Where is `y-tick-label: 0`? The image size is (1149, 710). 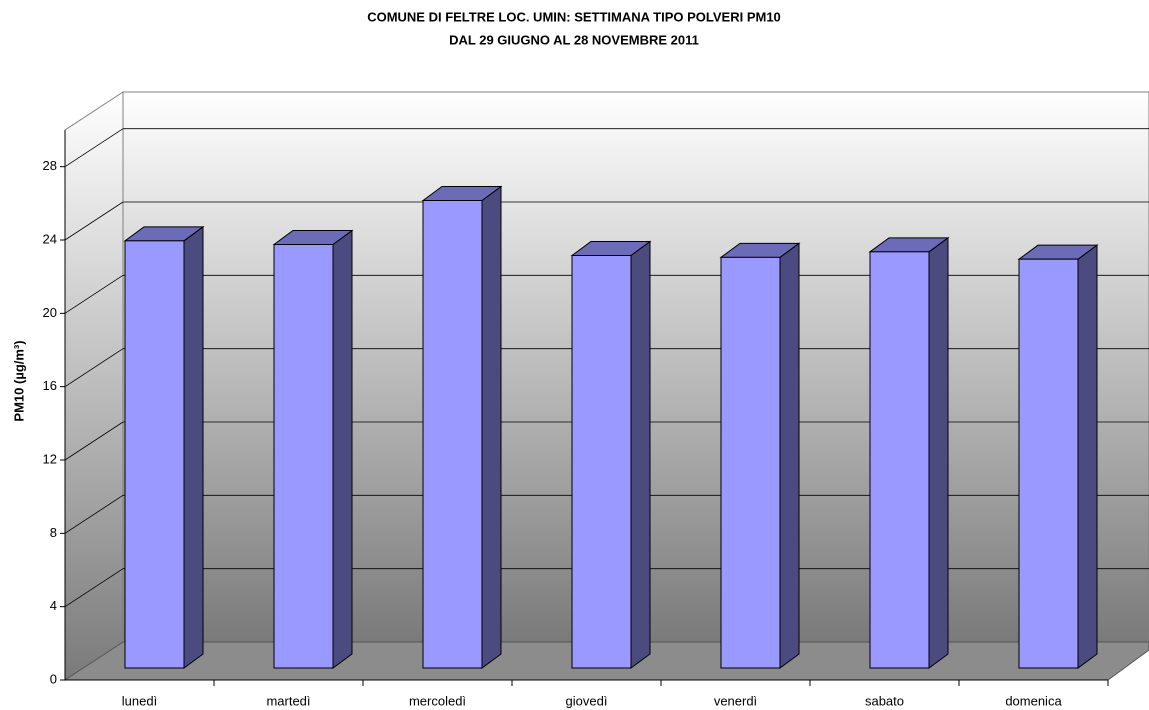
y-tick-label: 0 is located at coordinates (53, 678).